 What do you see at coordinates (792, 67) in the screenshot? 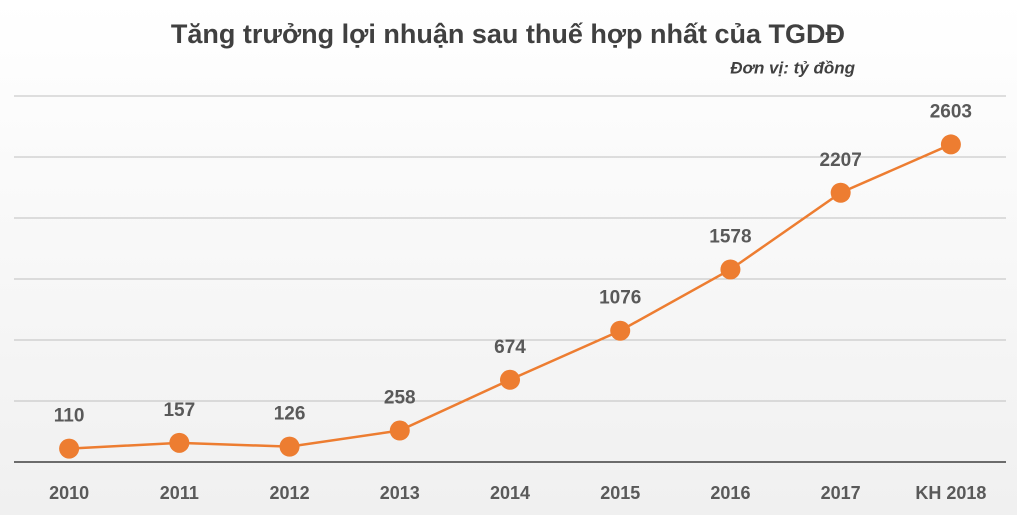
I see `chart-subtitle: Đơn vị: tỷ đồng` at bounding box center [792, 67].